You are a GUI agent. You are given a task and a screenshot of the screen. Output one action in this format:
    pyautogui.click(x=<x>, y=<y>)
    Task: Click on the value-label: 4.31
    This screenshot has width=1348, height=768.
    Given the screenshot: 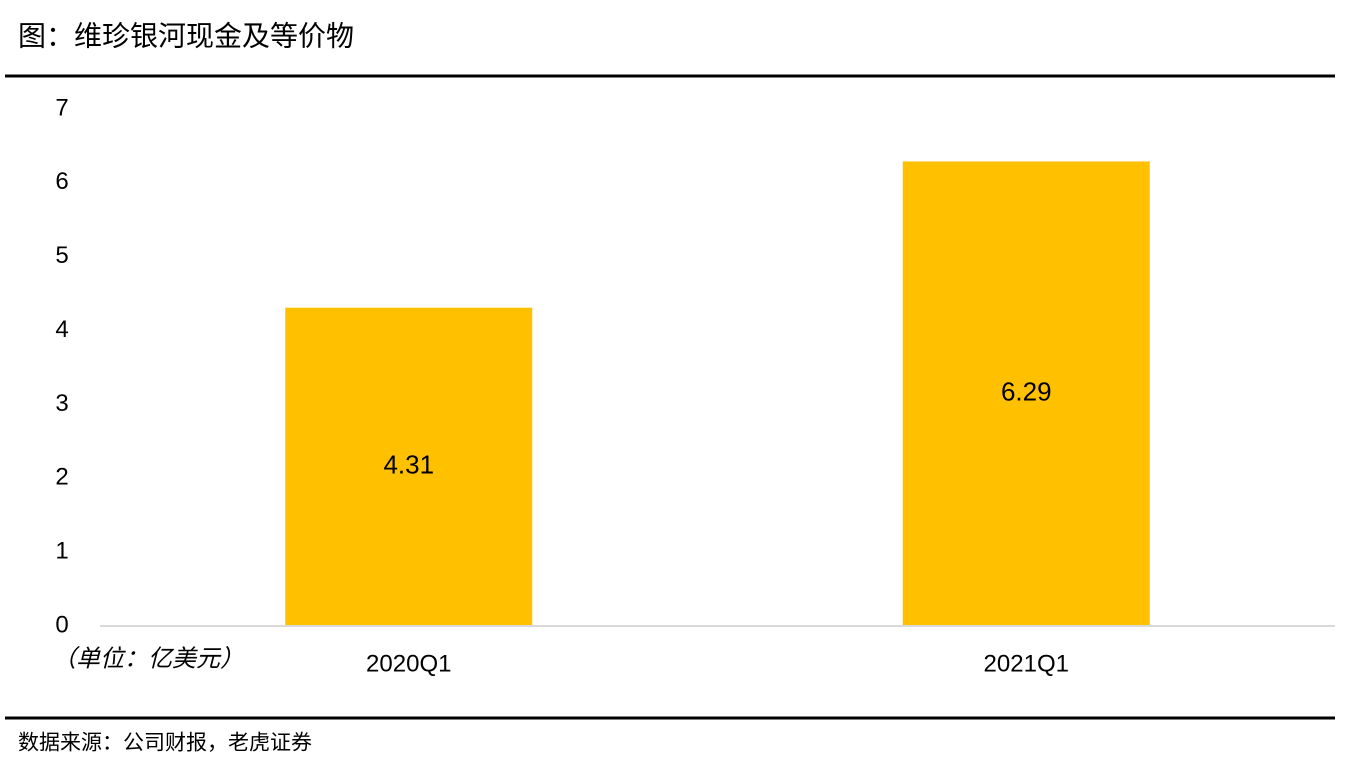 What is the action you would take?
    pyautogui.click(x=408, y=465)
    